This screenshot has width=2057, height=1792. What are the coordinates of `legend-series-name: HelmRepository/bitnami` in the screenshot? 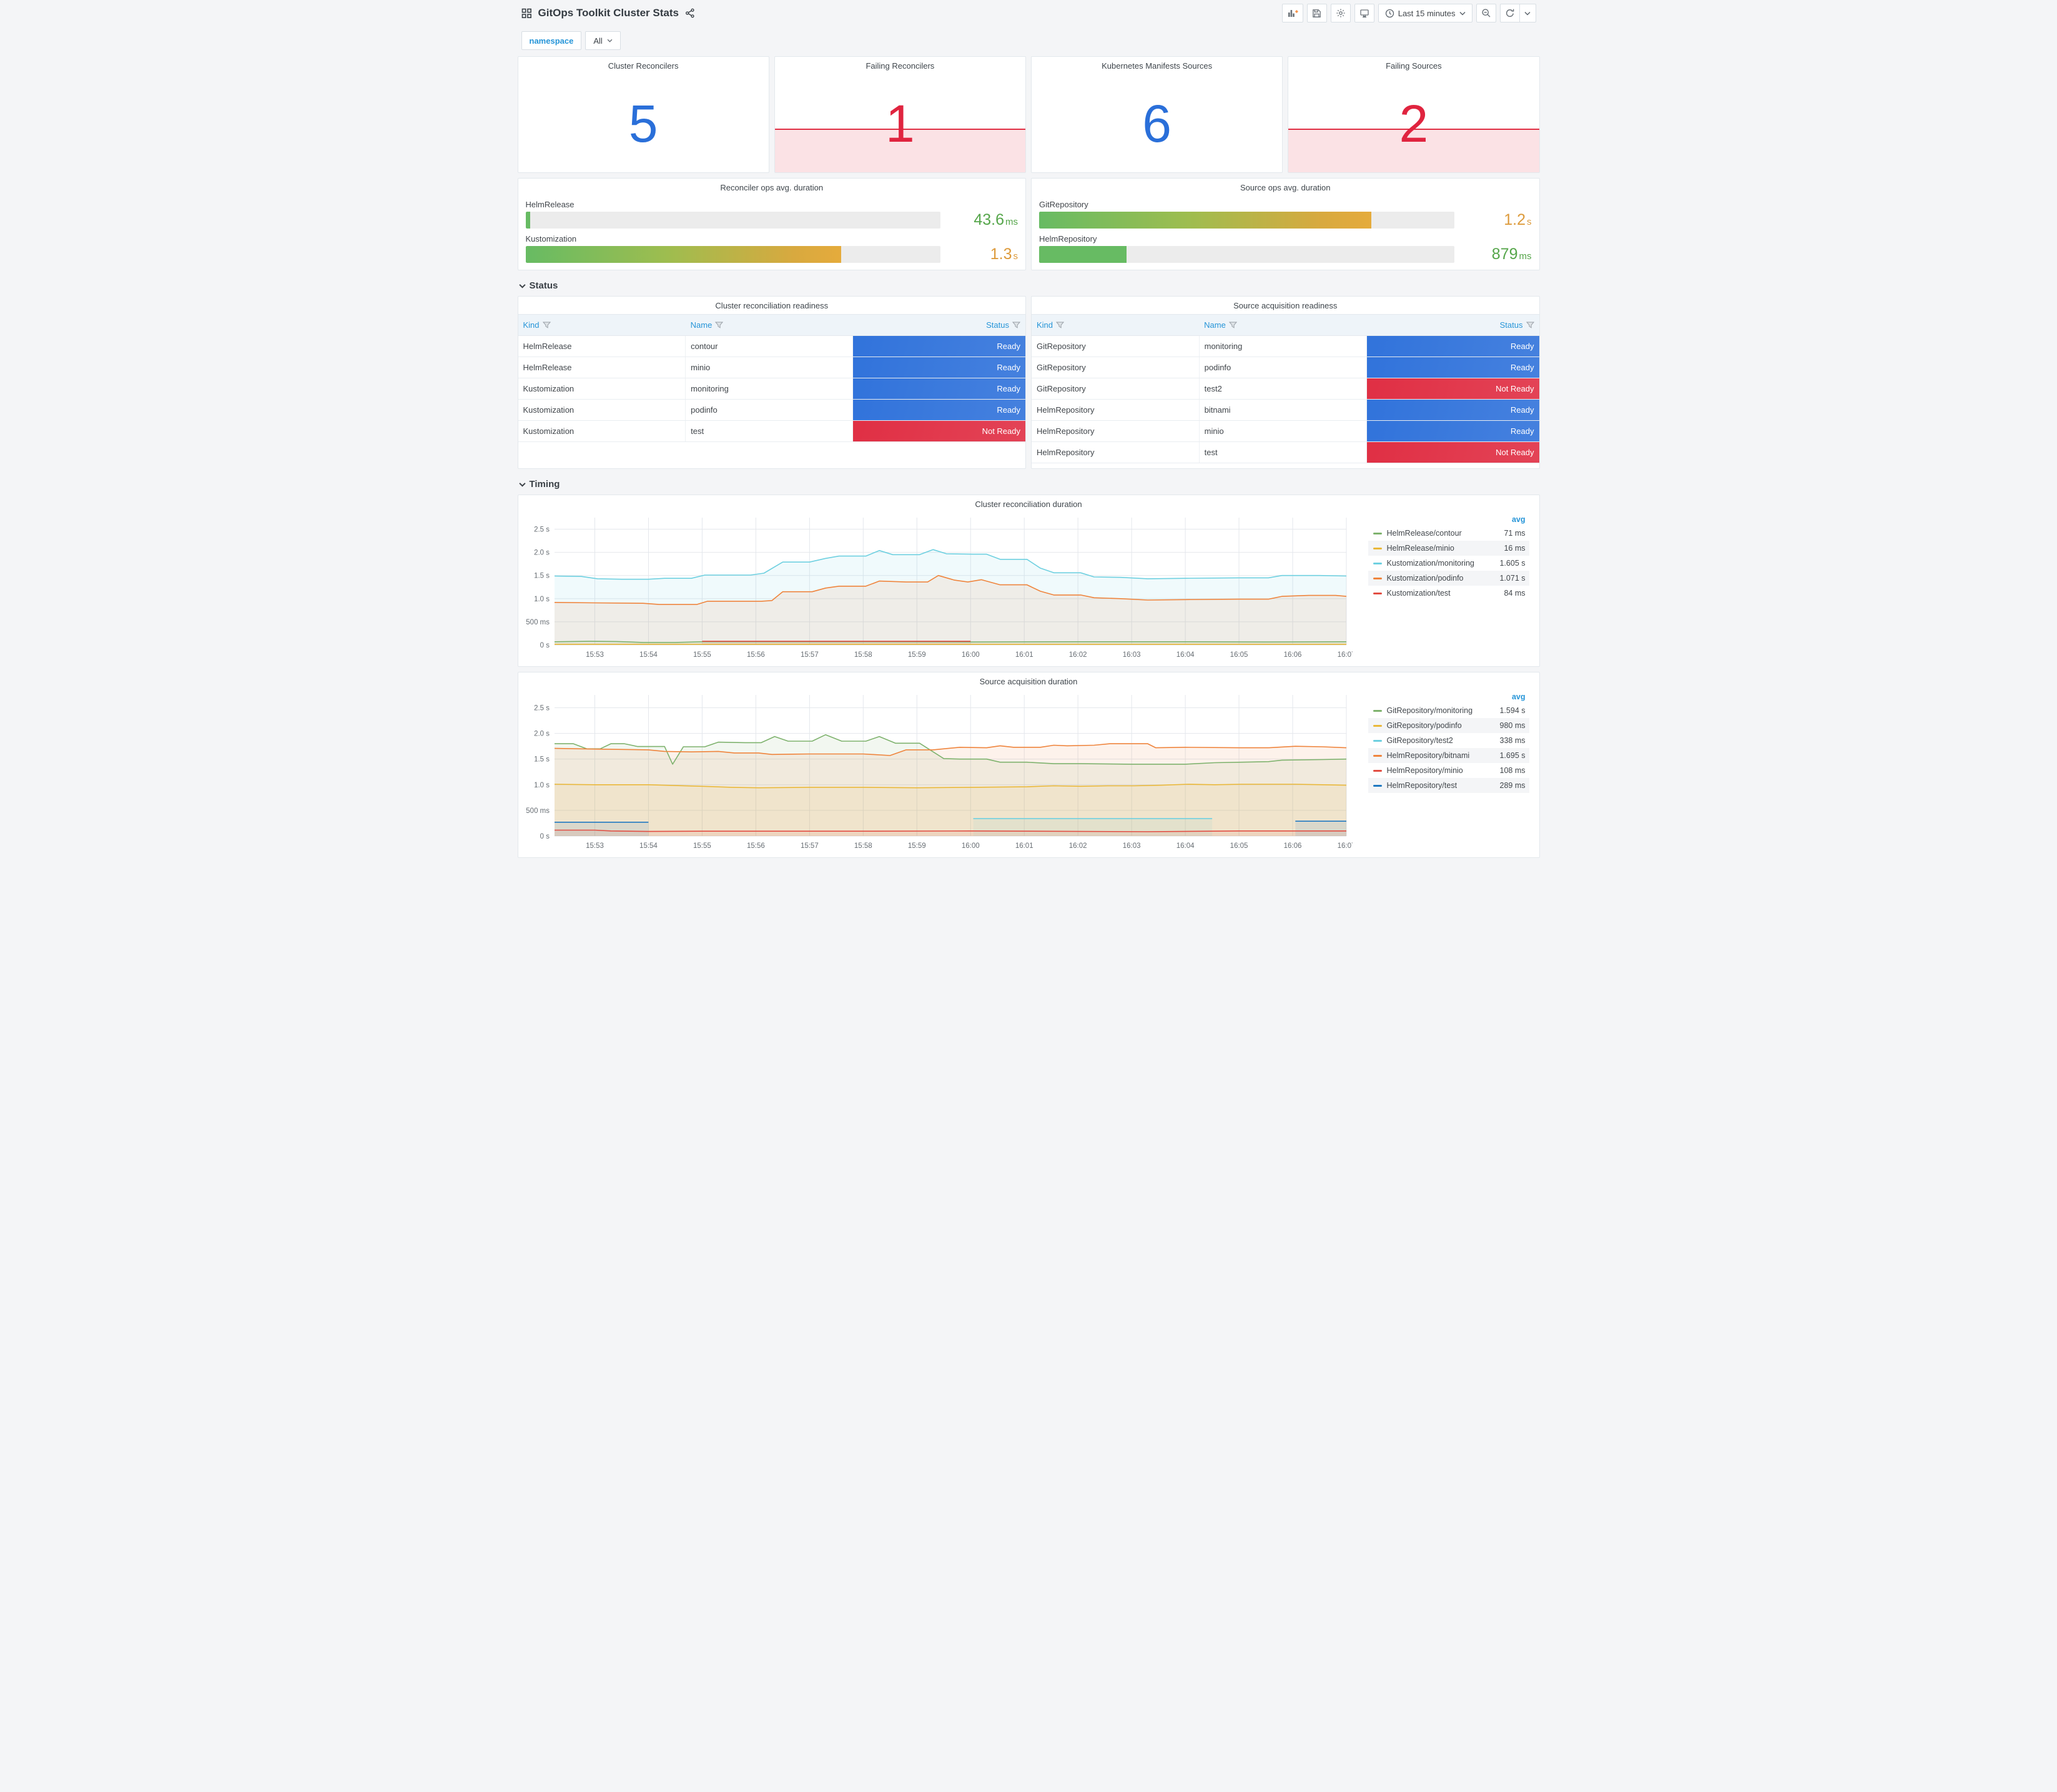 It's located at (1428, 755).